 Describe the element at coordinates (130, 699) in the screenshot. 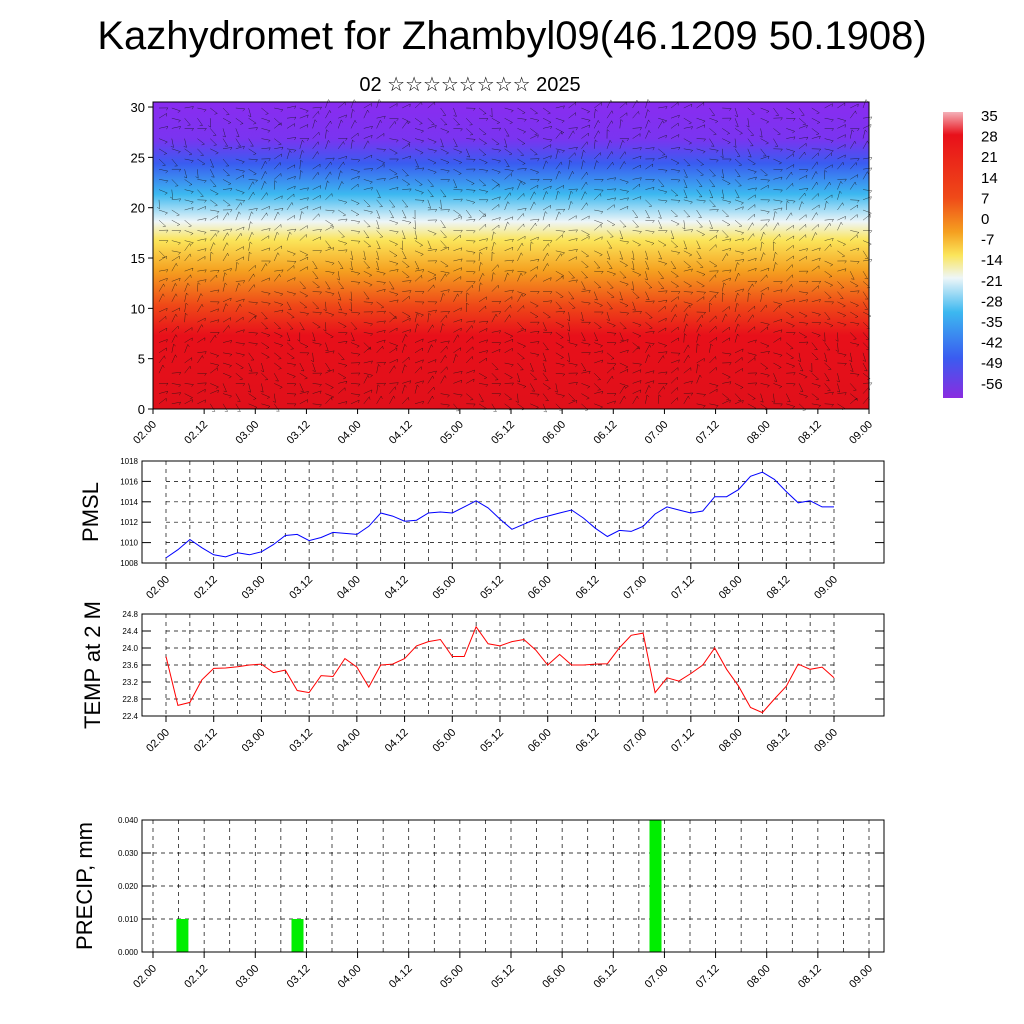

I see `temp-y-tick-label: 22.8` at that location.